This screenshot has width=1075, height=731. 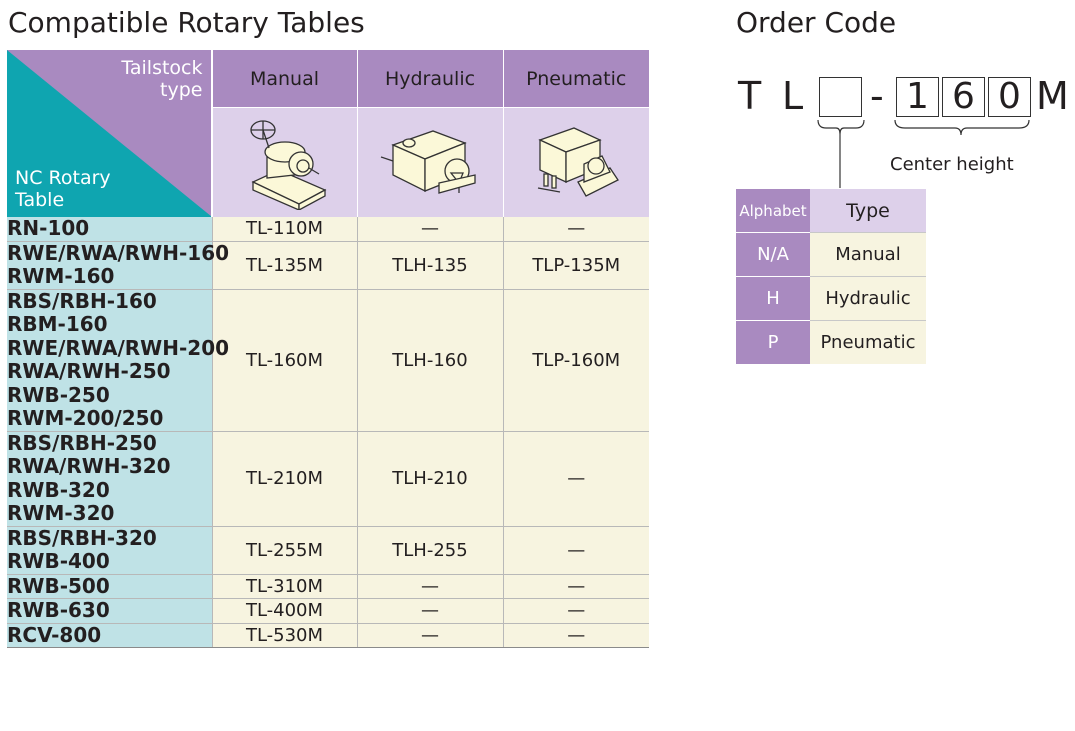 What do you see at coordinates (118, 265) in the screenshot?
I see `model-cell: RWE/RWA/RWH-160 RWM-160` at bounding box center [118, 265].